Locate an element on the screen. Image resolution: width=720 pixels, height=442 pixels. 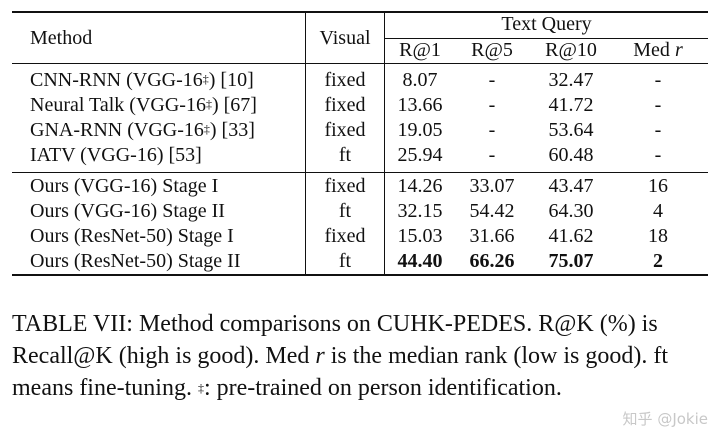
r10-cell: 53.64 is located at coordinates (571, 130).